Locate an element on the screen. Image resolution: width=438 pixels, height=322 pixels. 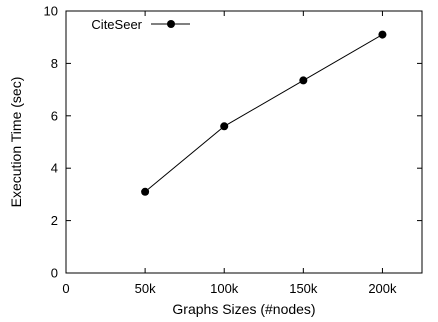
x-tick-label: 50k is located at coordinates (145, 288).